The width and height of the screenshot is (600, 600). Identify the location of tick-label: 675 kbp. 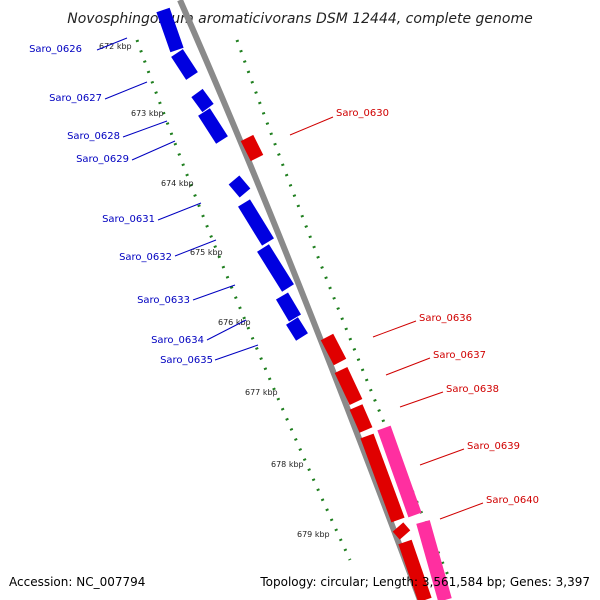
(206, 252).